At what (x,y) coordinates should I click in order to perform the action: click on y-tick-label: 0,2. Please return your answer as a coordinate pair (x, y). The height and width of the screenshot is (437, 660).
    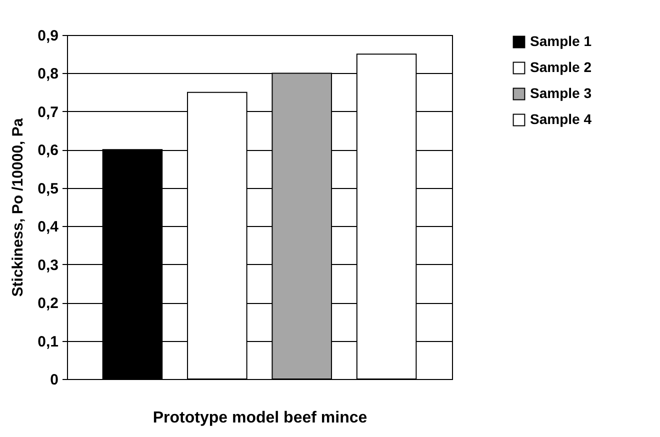
    Looking at the image, I should click on (48, 303).